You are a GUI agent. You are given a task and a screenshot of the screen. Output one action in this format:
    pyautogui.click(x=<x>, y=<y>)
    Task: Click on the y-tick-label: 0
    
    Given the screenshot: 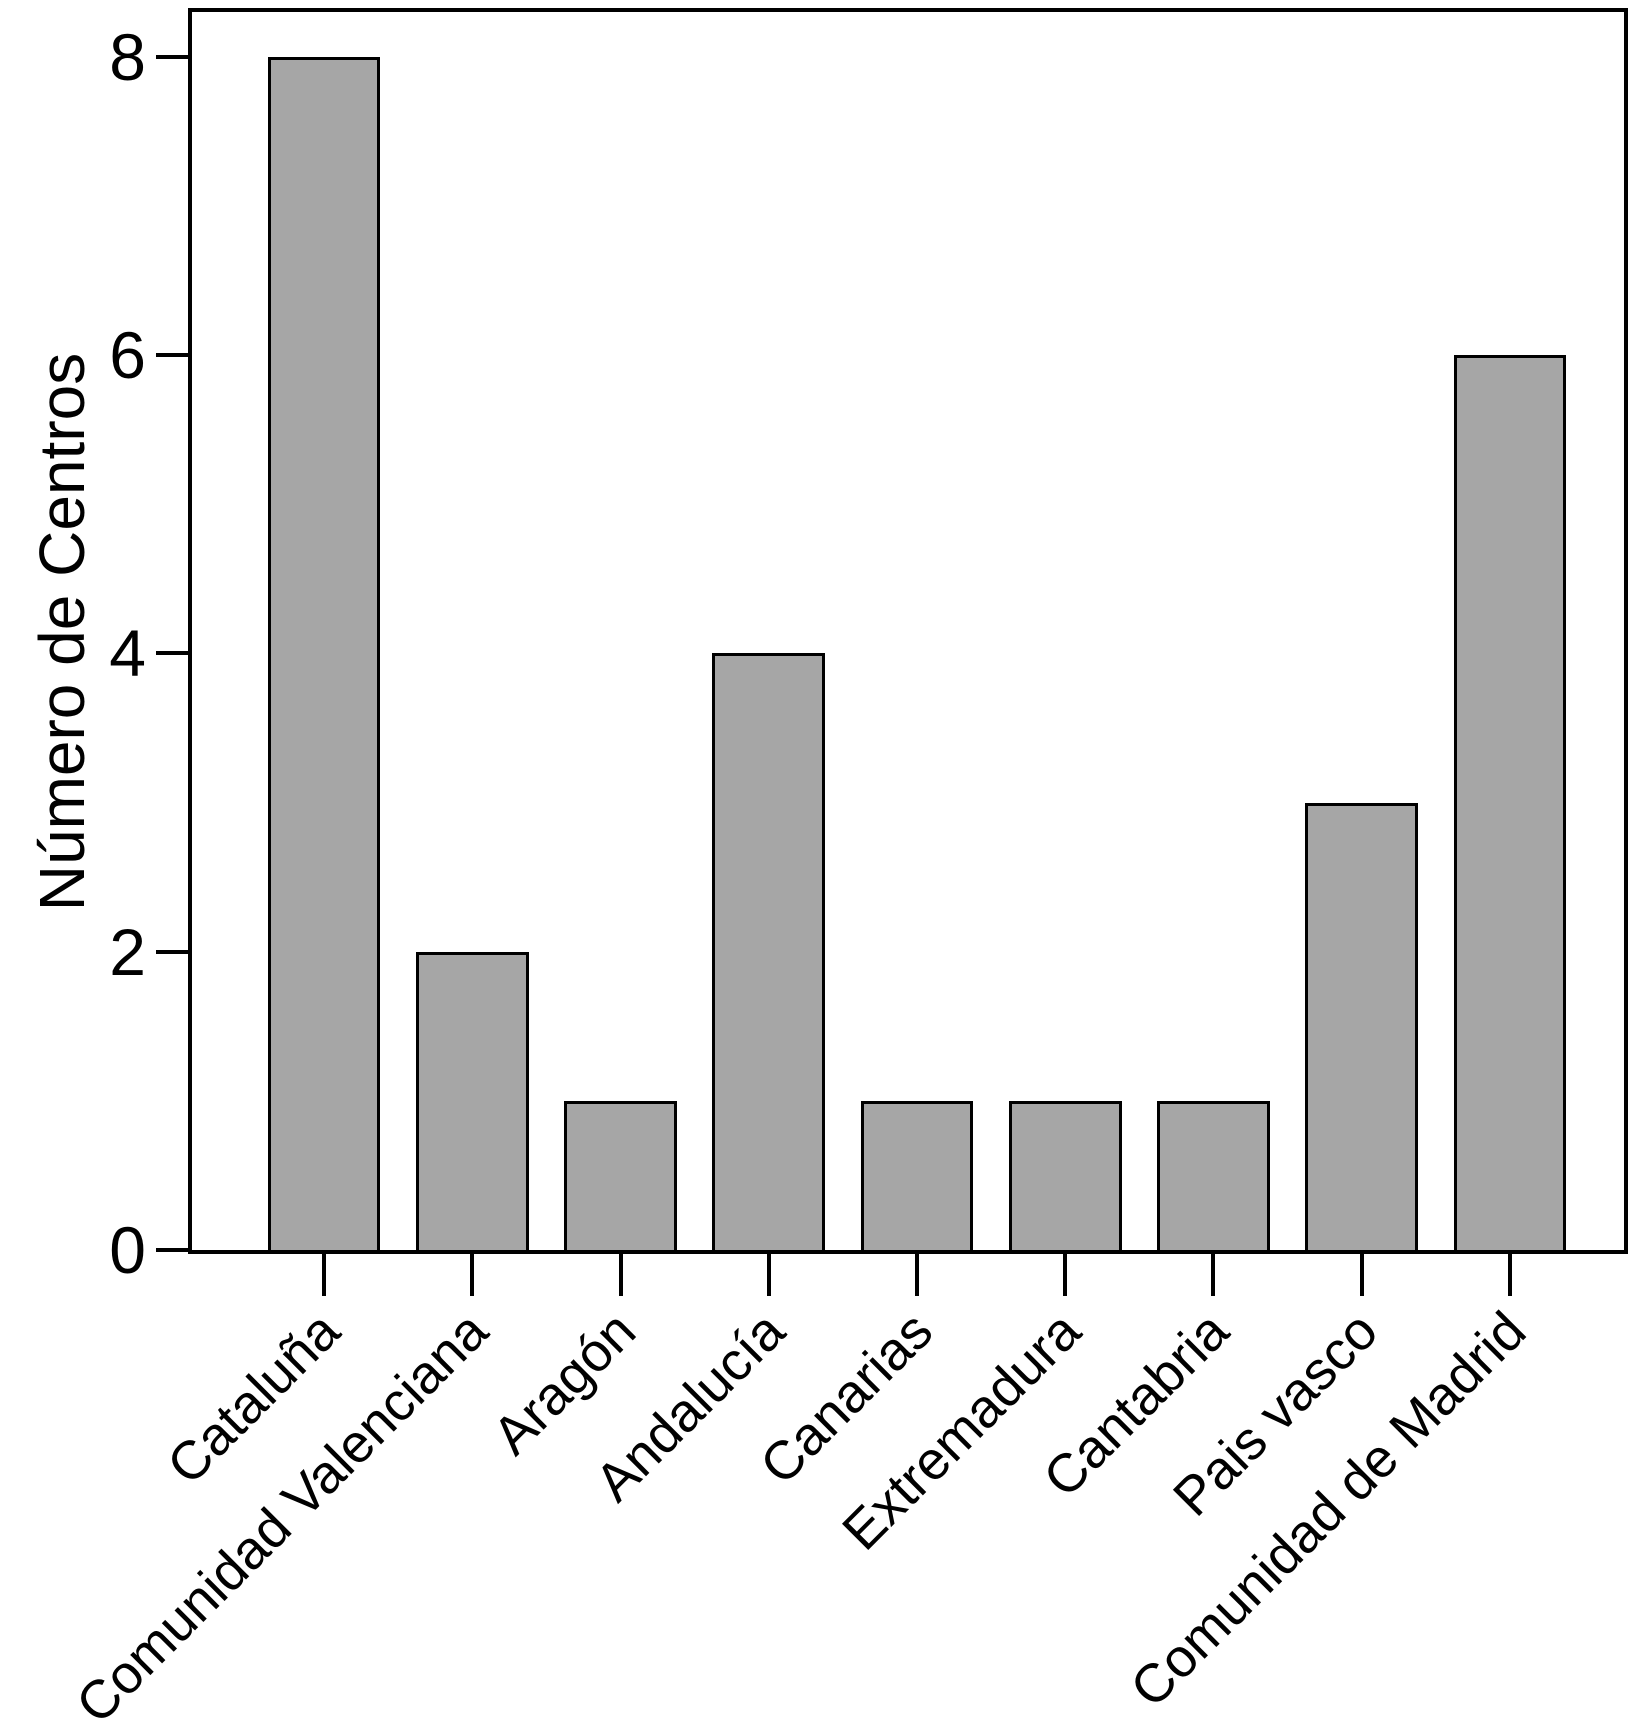 What is the action you would take?
    pyautogui.click(x=127, y=1250)
    